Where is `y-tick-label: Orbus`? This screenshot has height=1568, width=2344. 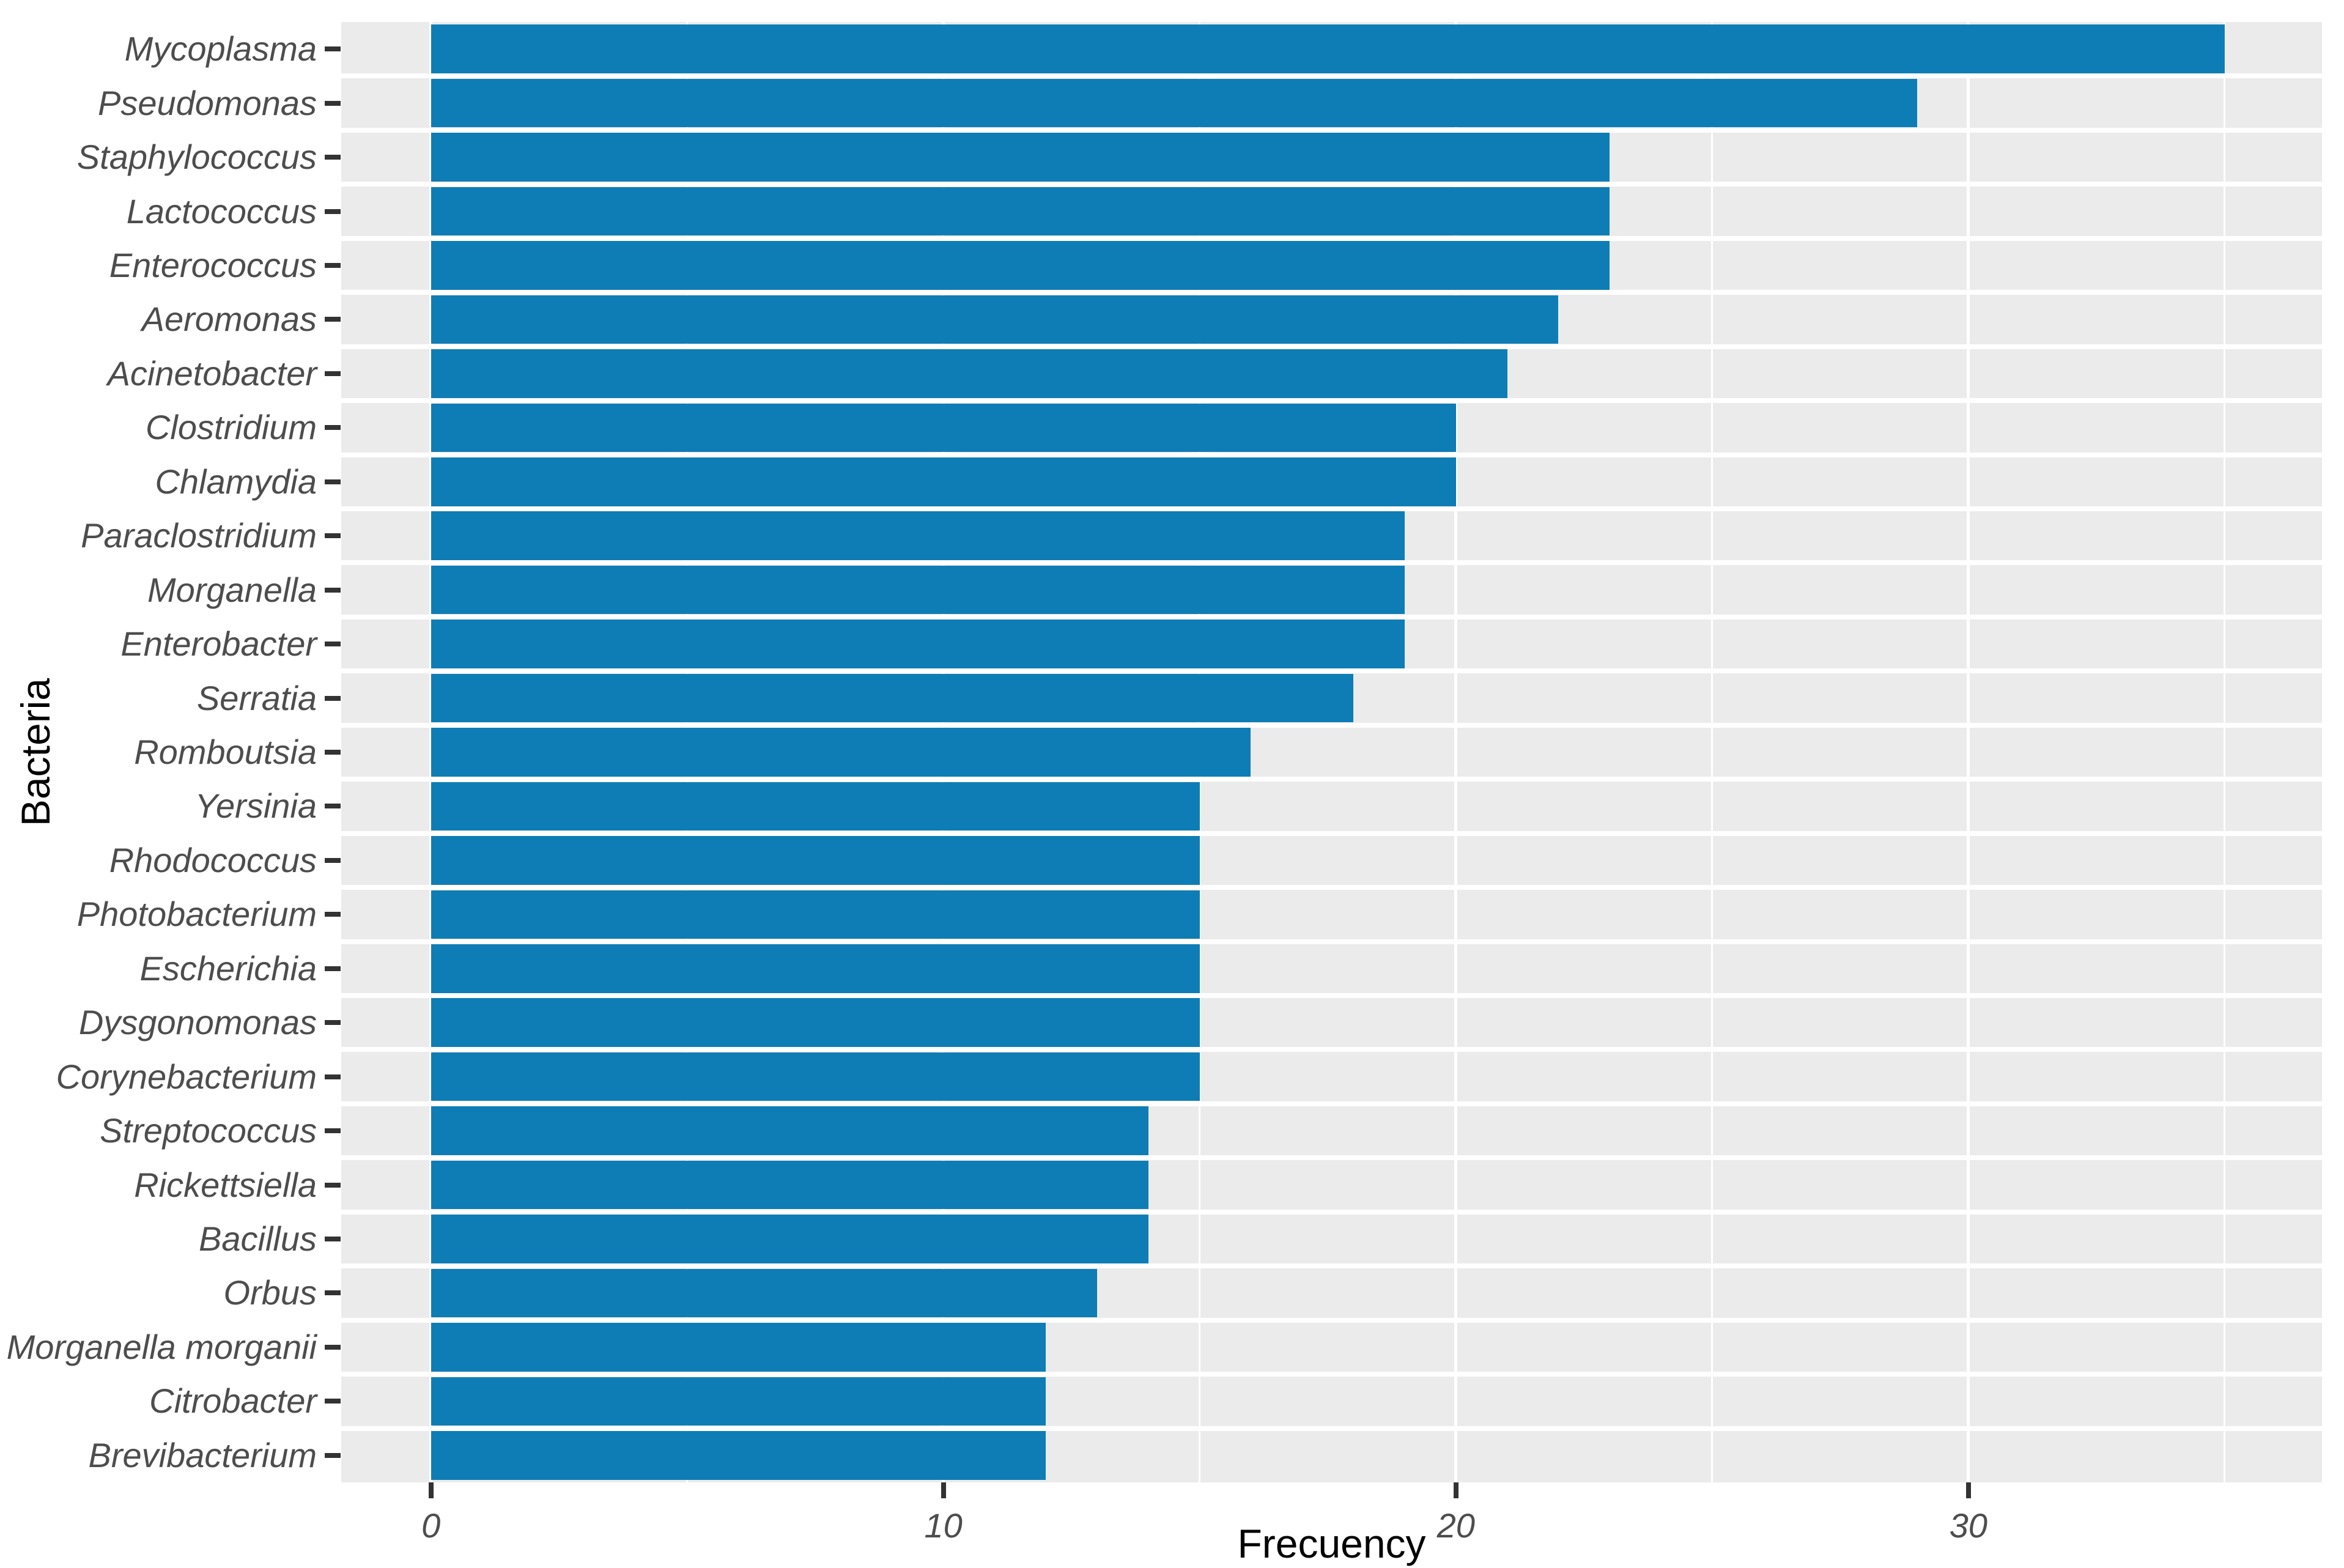 y-tick-label: Orbus is located at coordinates (270, 1292).